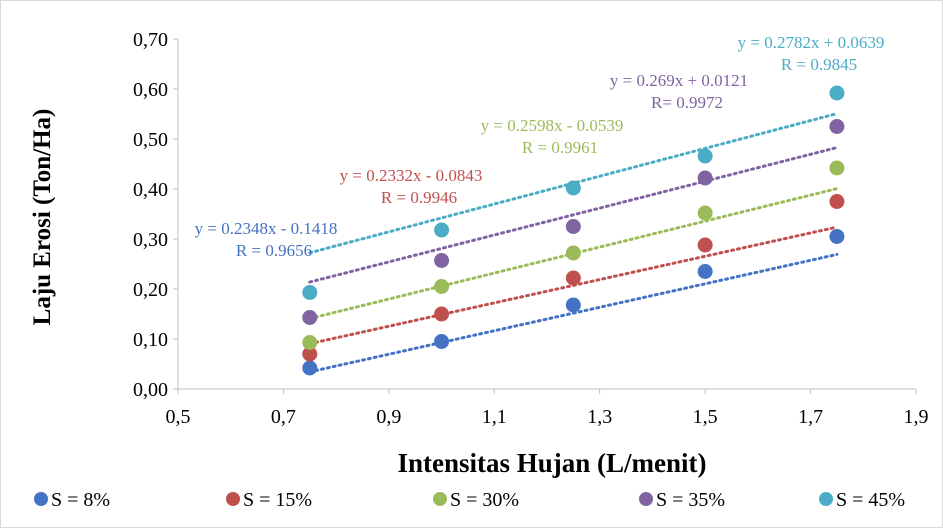  What do you see at coordinates (388, 417) in the screenshot?
I see `x-tick-label: 0,9` at bounding box center [388, 417].